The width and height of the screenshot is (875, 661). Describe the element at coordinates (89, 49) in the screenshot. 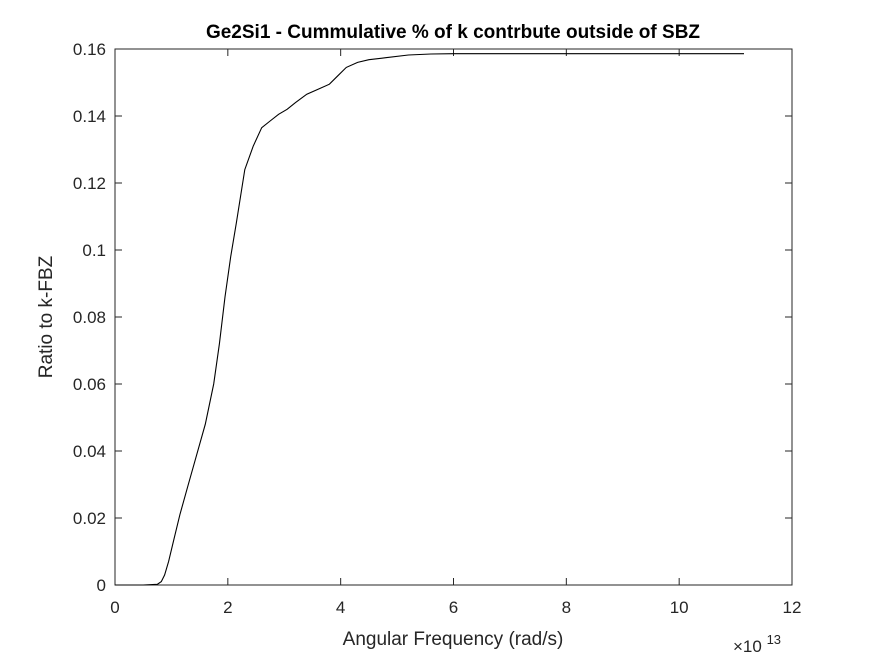

I see `y-tick-label: 0.16` at that location.